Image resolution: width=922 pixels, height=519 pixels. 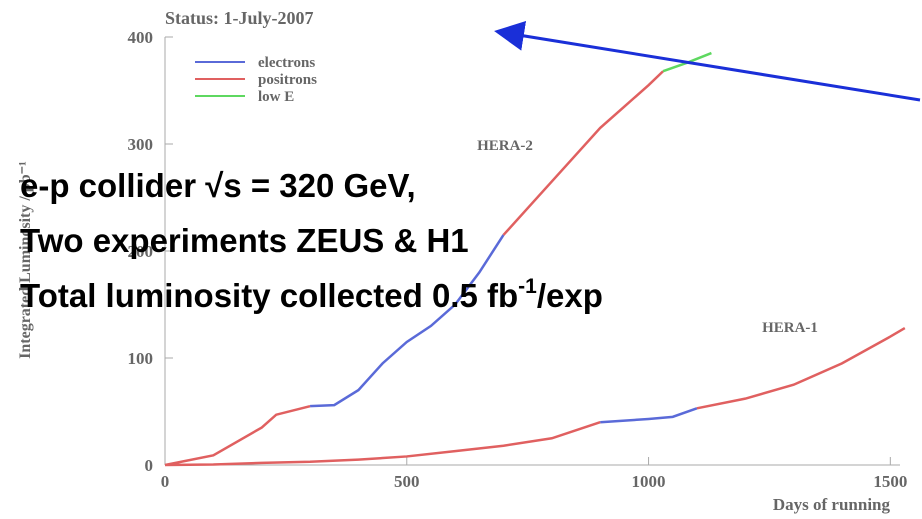 What do you see at coordinates (832, 504) in the screenshot?
I see `x-axis-label: Days of running` at bounding box center [832, 504].